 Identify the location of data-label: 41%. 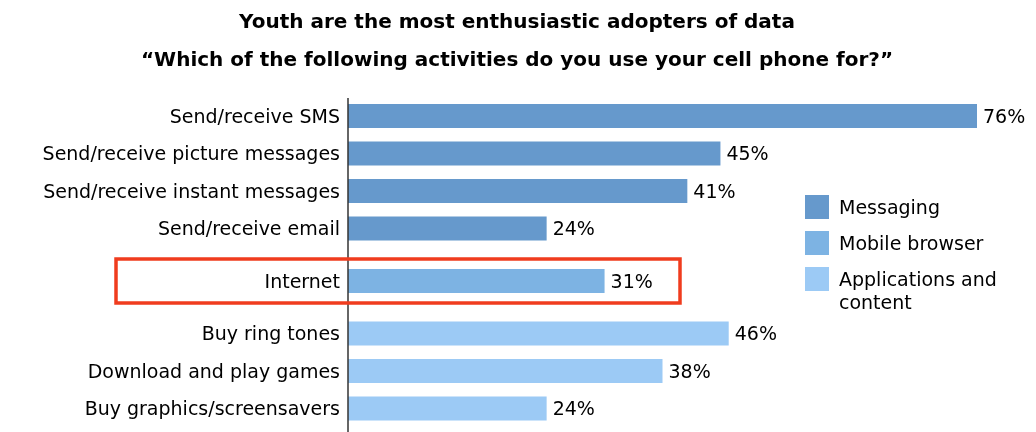
(714, 190).